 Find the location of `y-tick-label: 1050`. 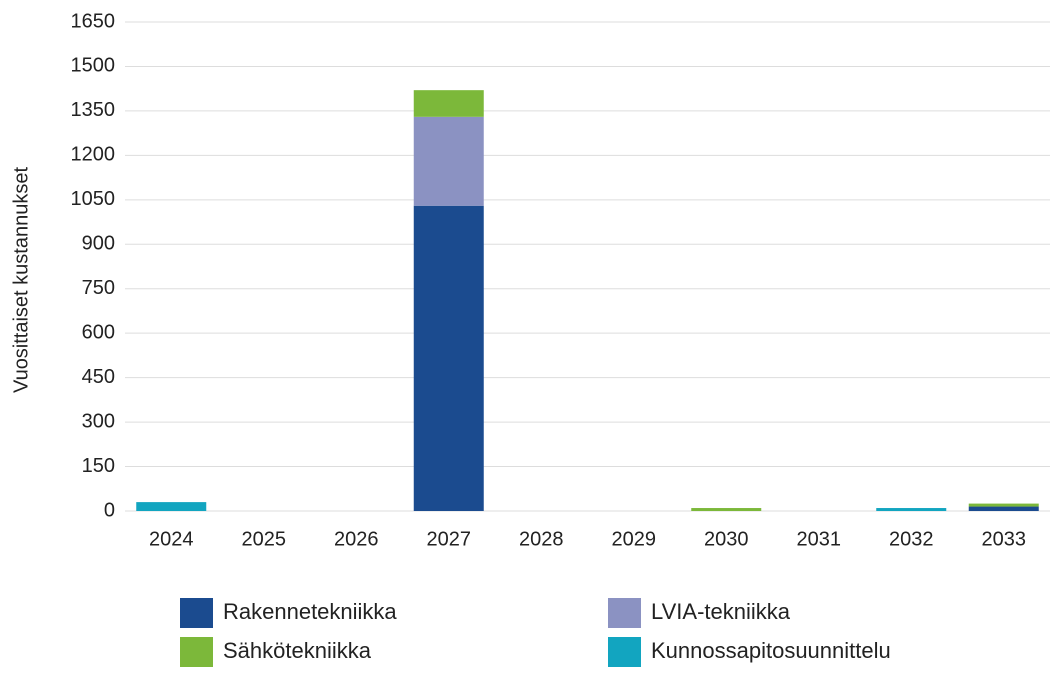

y-tick-label: 1050 is located at coordinates (93, 199).